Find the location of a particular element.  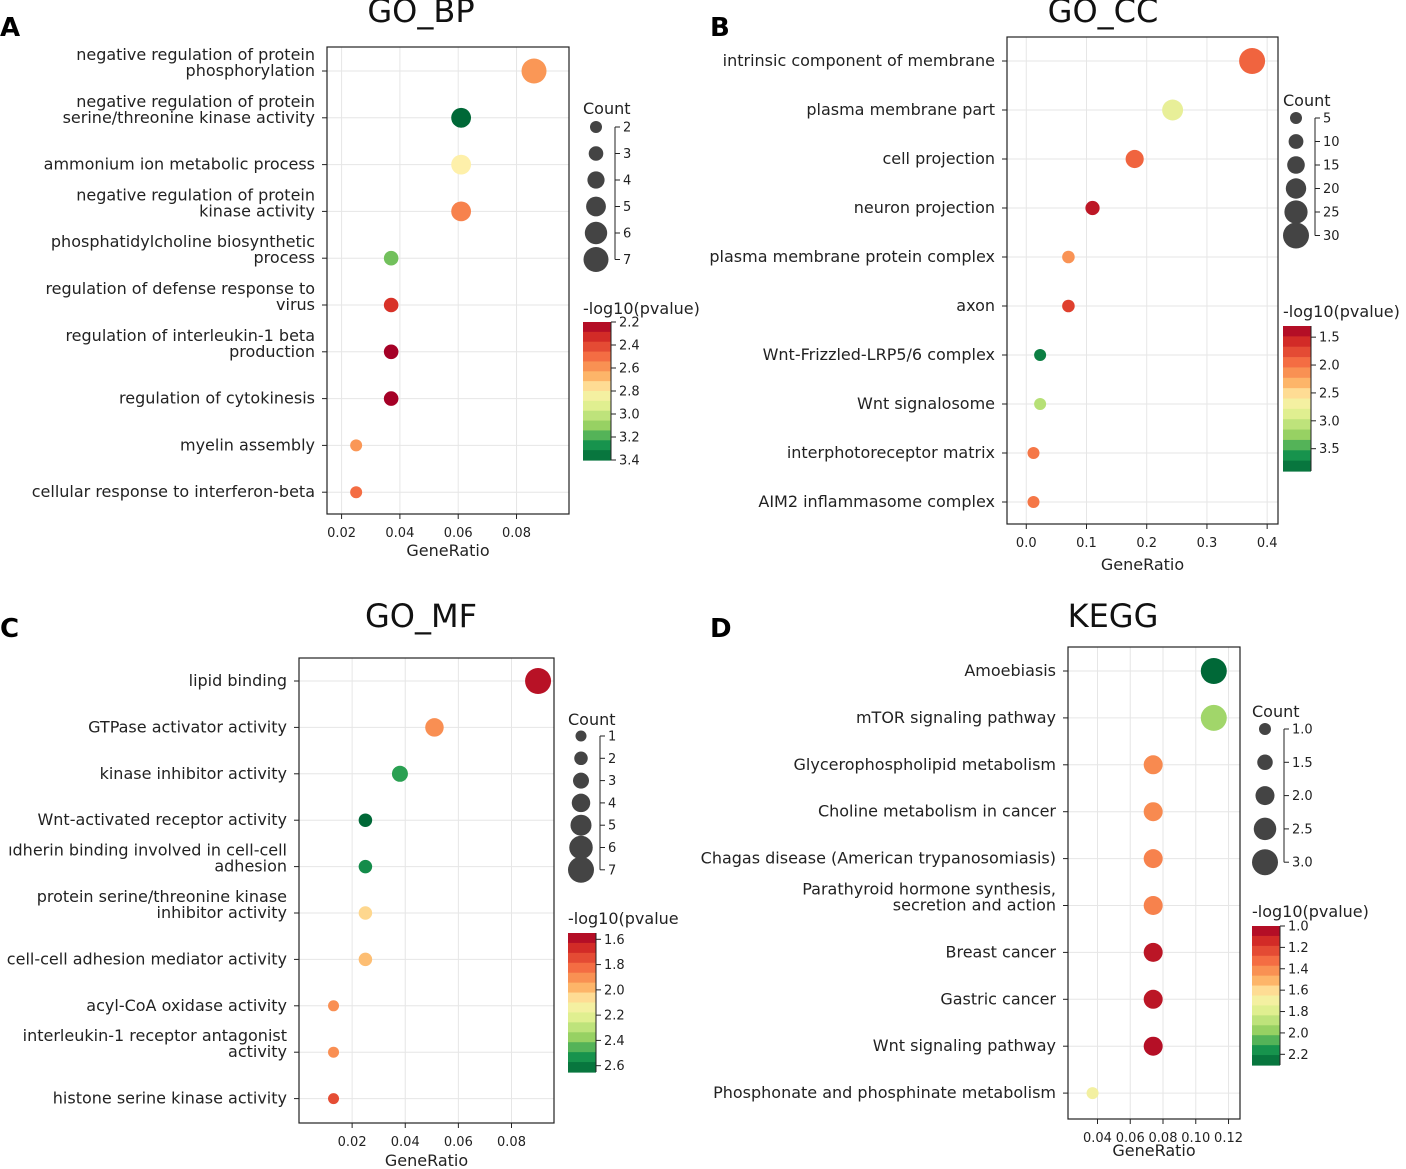

size-legend-label: 5 is located at coordinates (1327, 119).